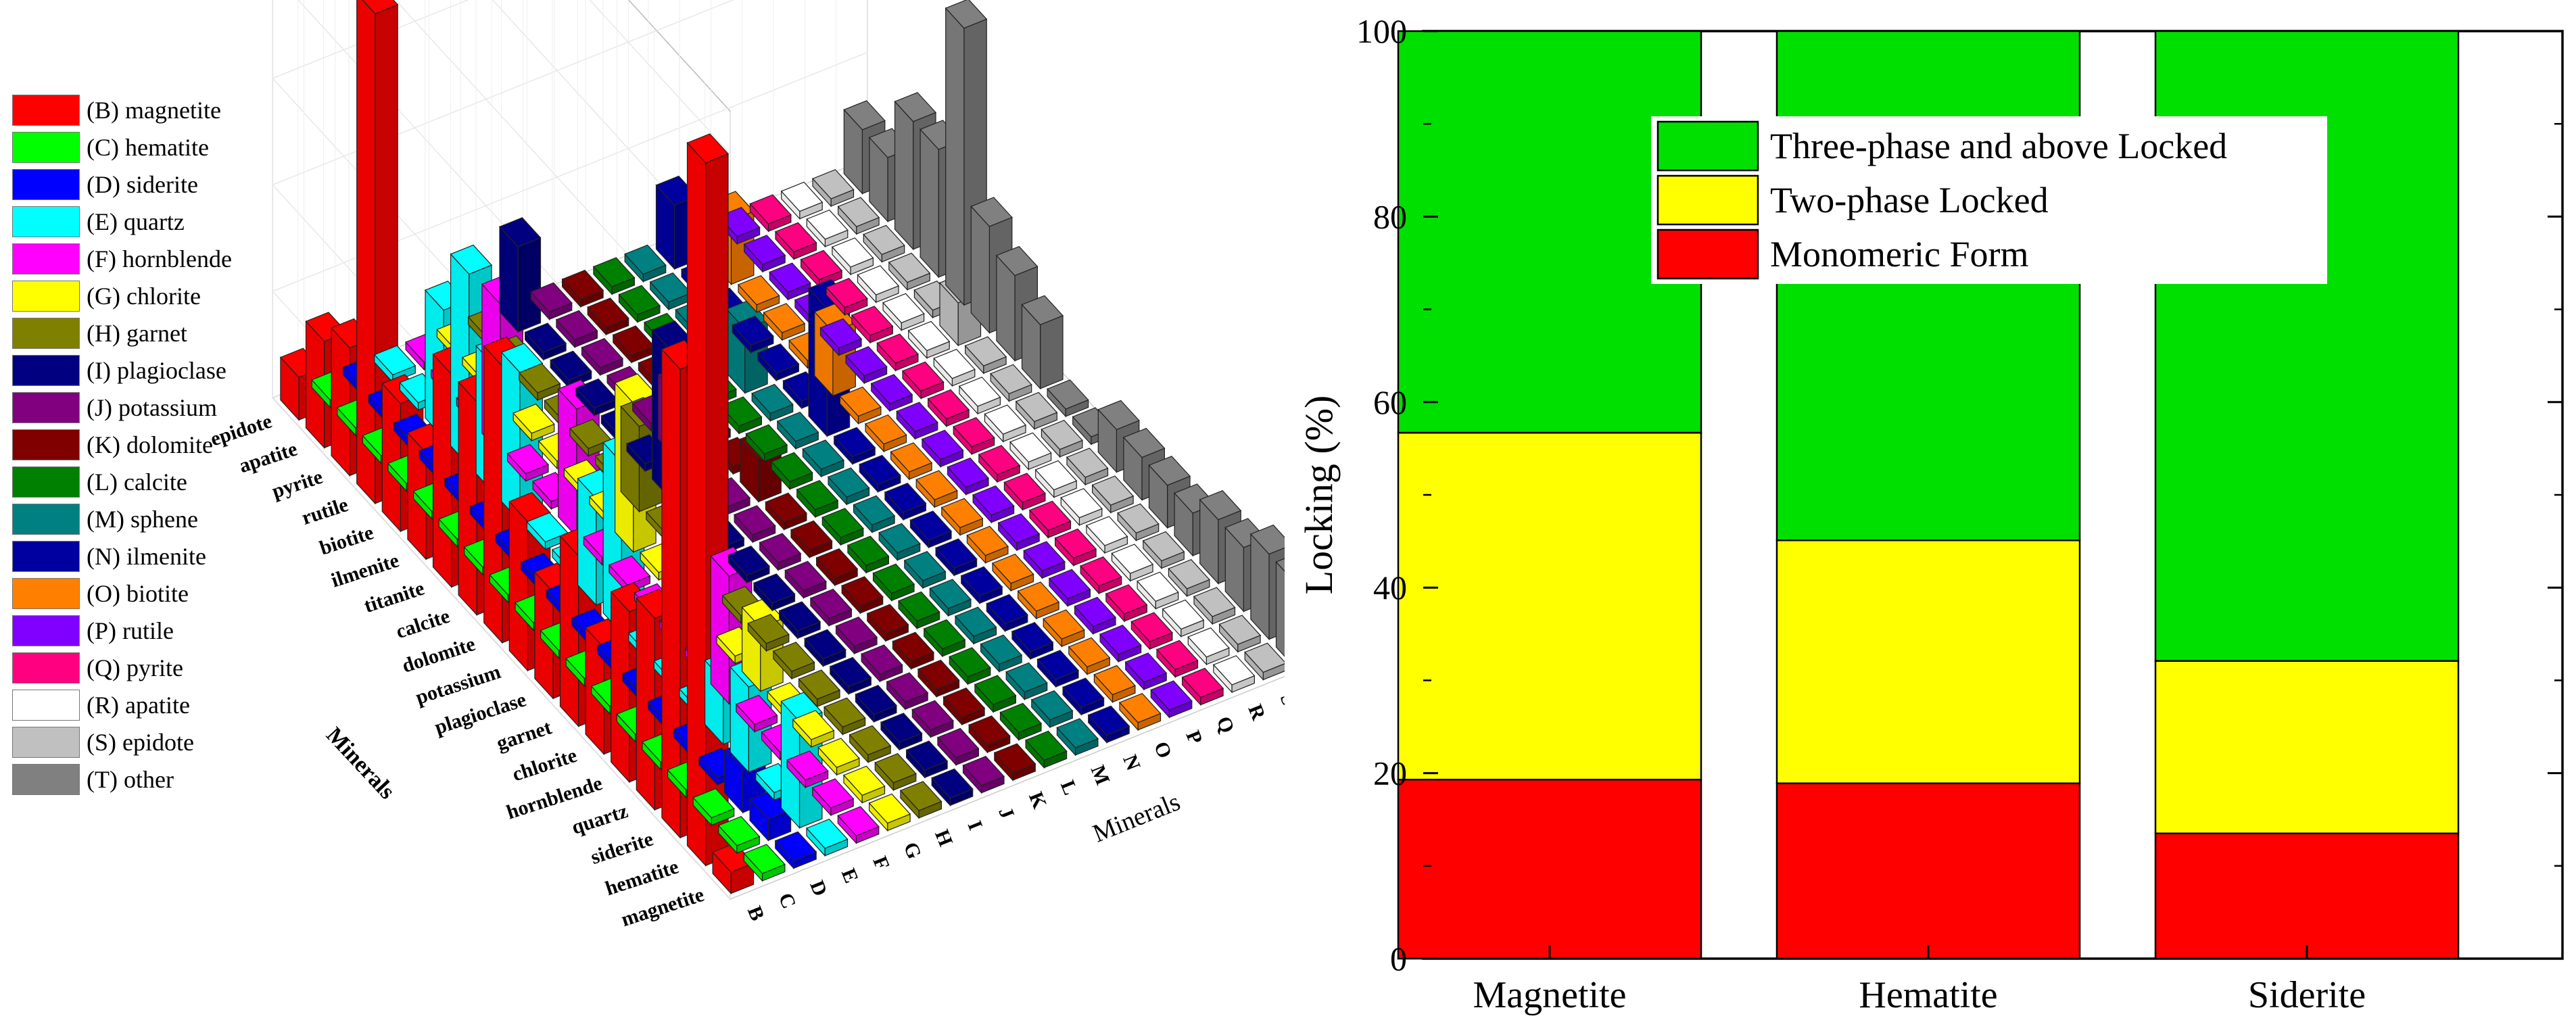  What do you see at coordinates (1131, 763) in the screenshot?
I see `bar3d-col-label: N` at bounding box center [1131, 763].